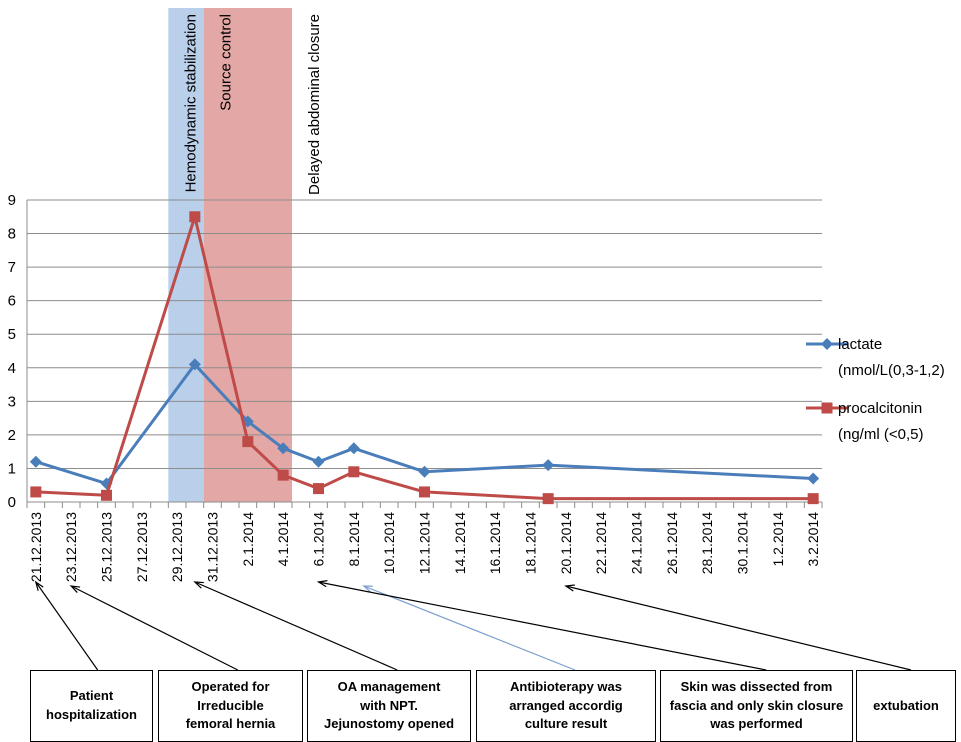  Describe the element at coordinates (12, 351) in the screenshot. I see `y-tick-labels: 0 1 2 3 4 5 6 7 8 9` at that location.